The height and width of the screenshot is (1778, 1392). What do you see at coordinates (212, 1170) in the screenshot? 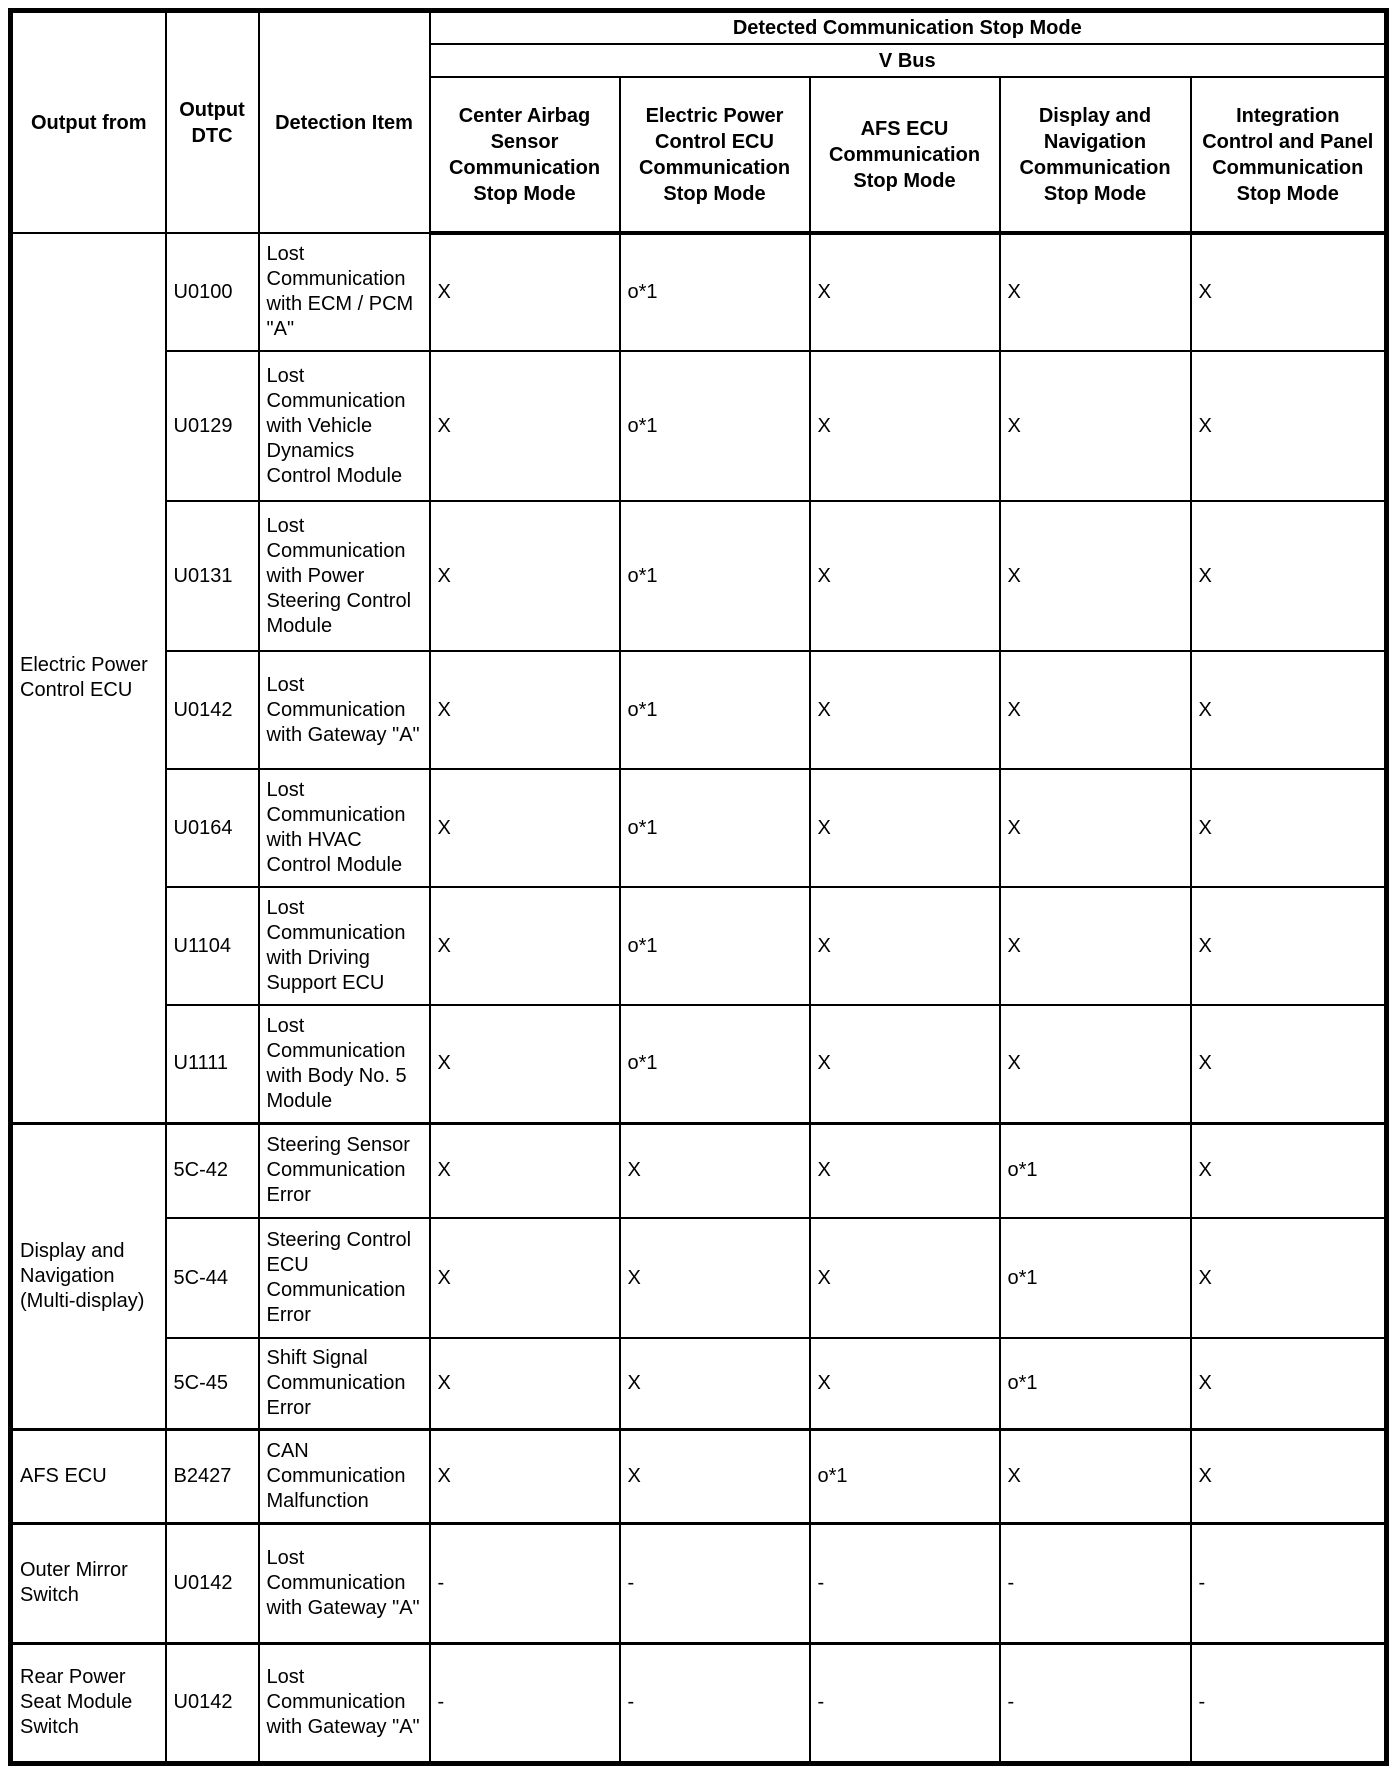
I see `dtc-cell: 5C-42` at bounding box center [212, 1170].